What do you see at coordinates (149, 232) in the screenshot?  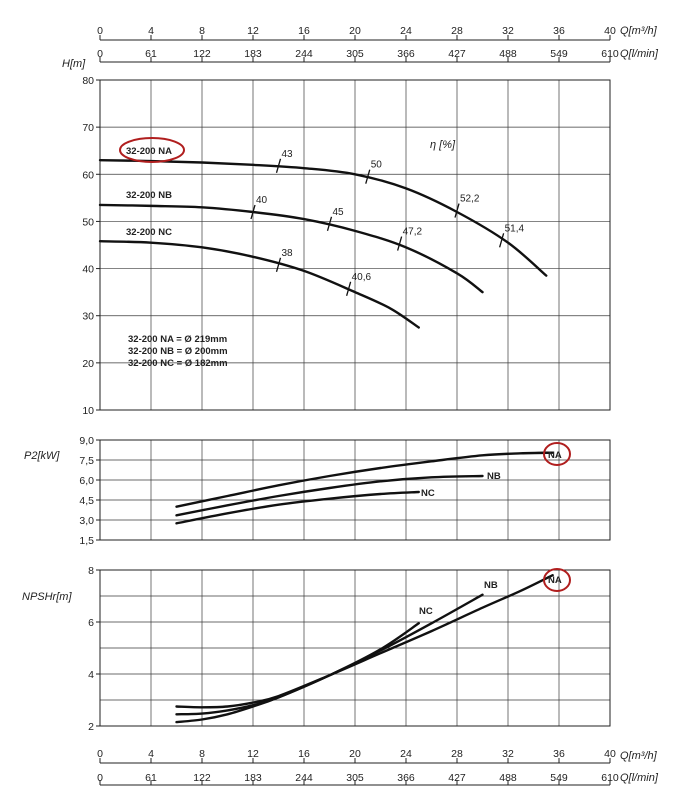 I see `curve-label-nc: 32-200 NC` at bounding box center [149, 232].